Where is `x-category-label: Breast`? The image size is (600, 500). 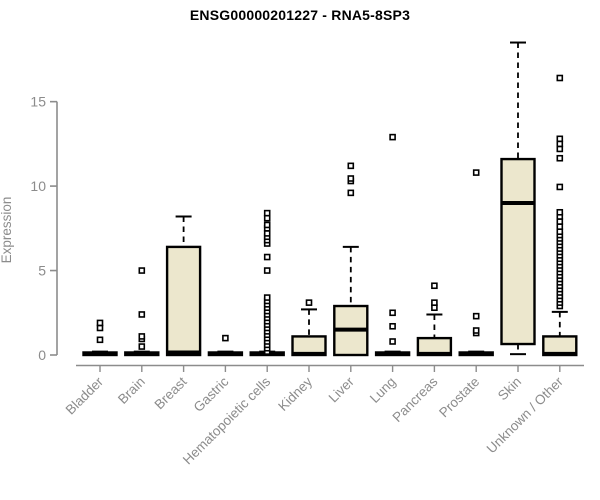 x-category-label: Breast is located at coordinates (171, 393).